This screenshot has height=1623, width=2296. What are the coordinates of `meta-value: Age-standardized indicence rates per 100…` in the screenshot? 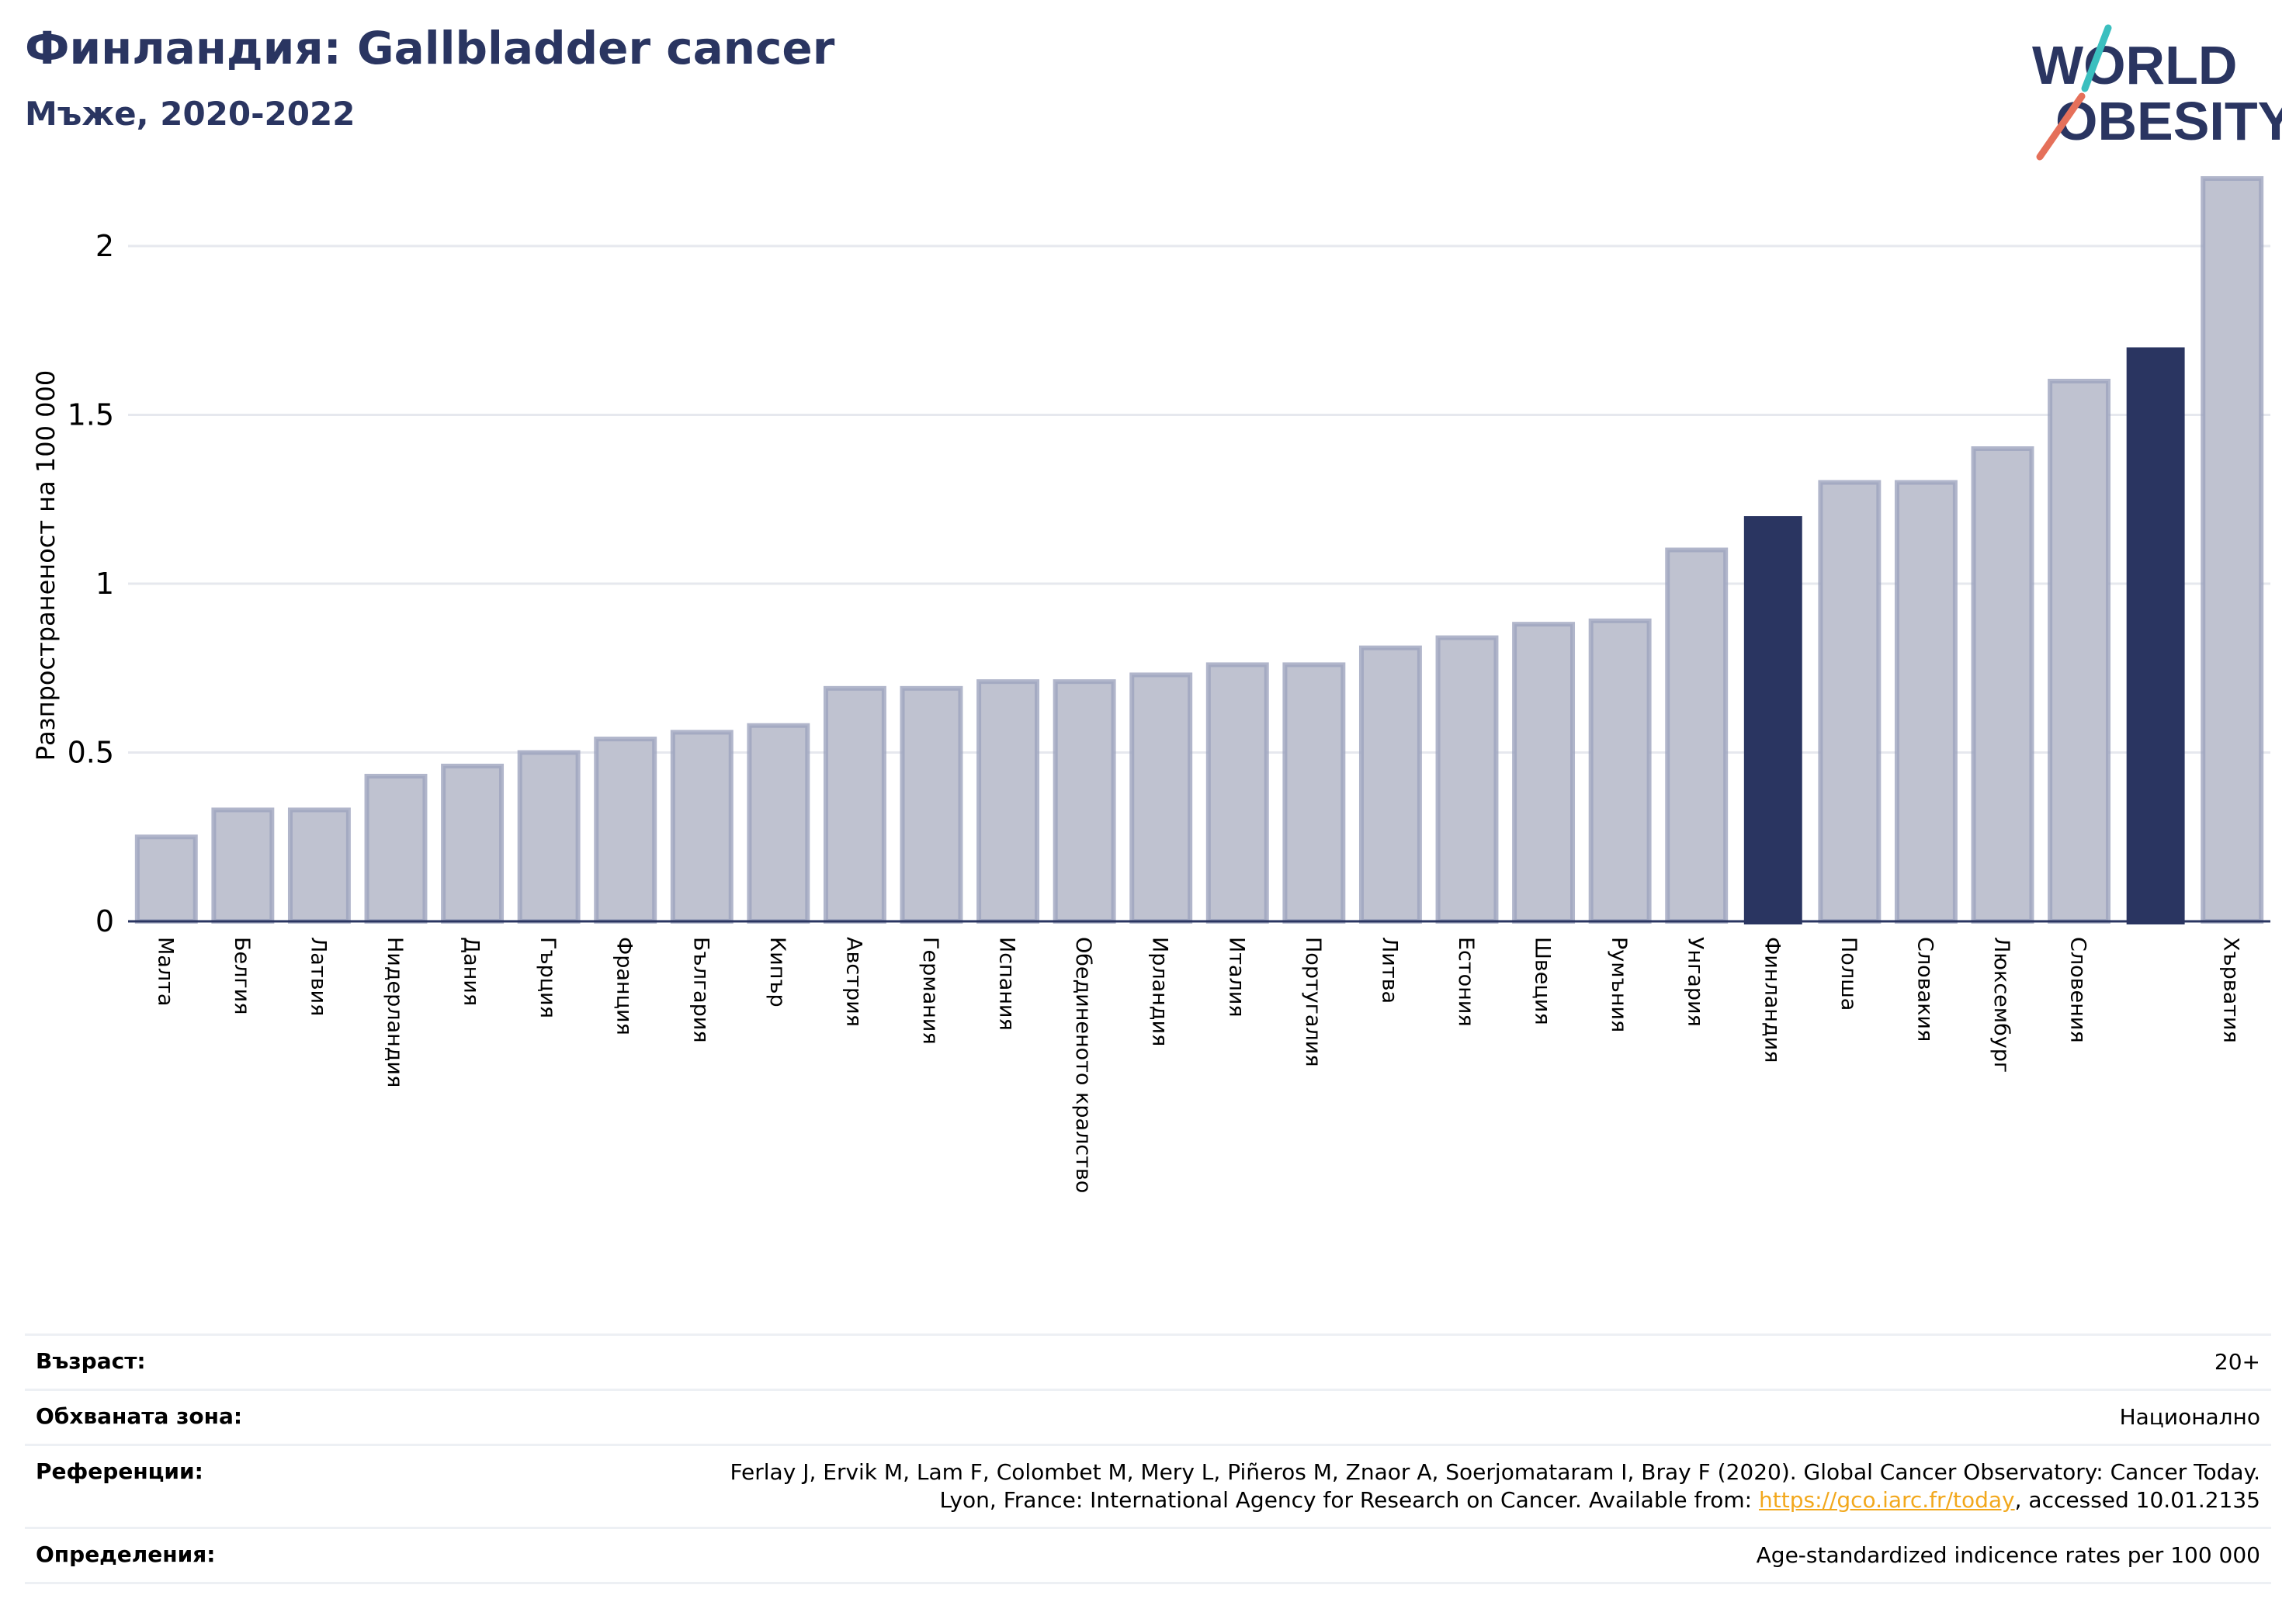 It's located at (2008, 1555).